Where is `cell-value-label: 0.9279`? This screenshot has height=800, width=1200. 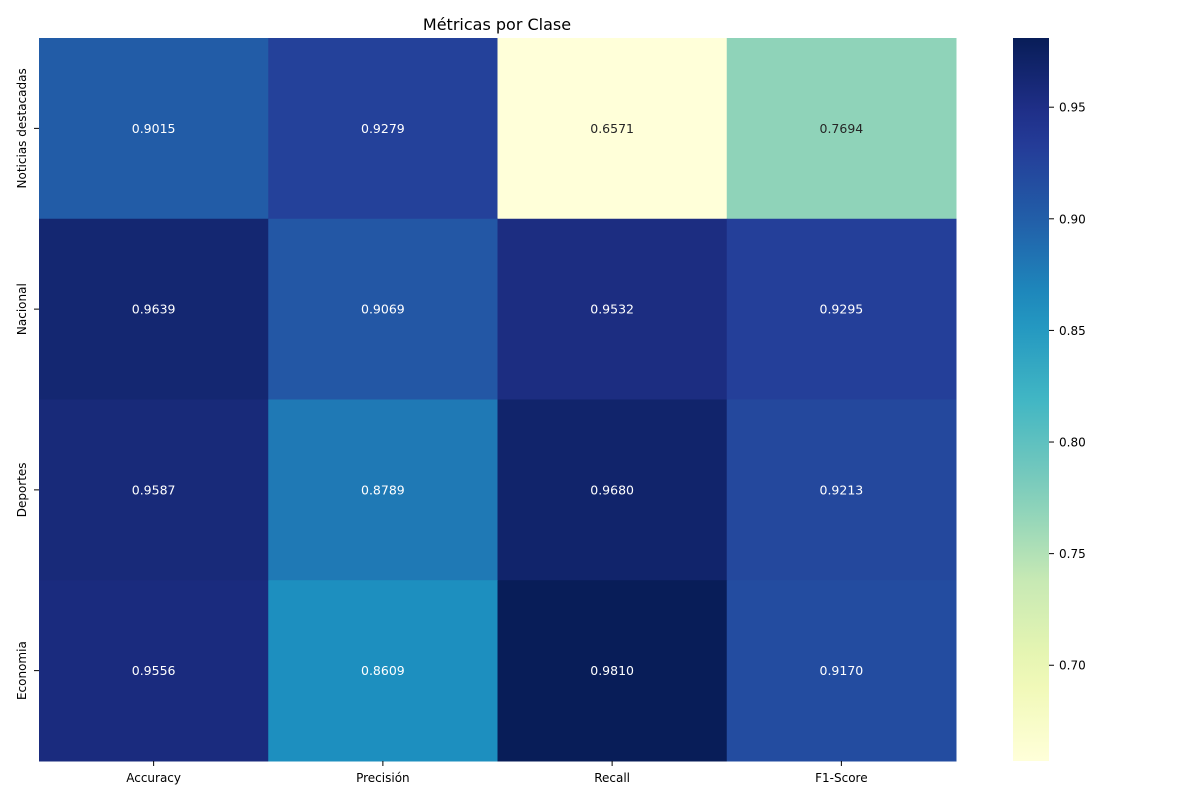 cell-value-label: 0.9279 is located at coordinates (383, 128).